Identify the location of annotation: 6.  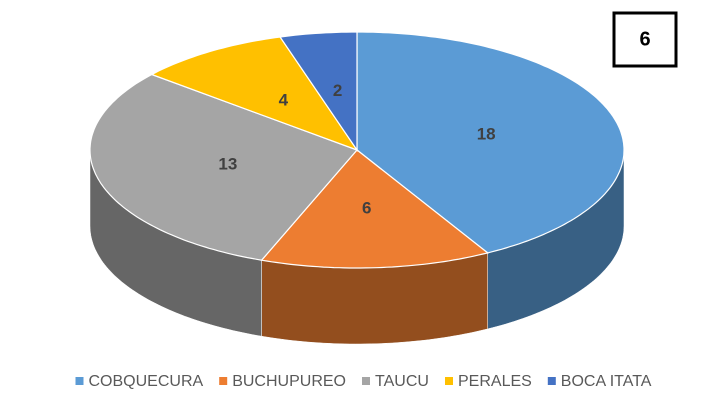
(644, 39).